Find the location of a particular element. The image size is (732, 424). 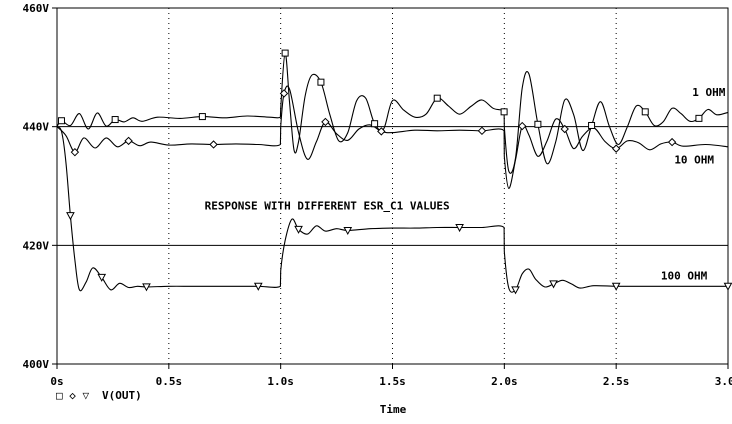

x-tick-label-1: 0.5s is located at coordinates (169, 381).